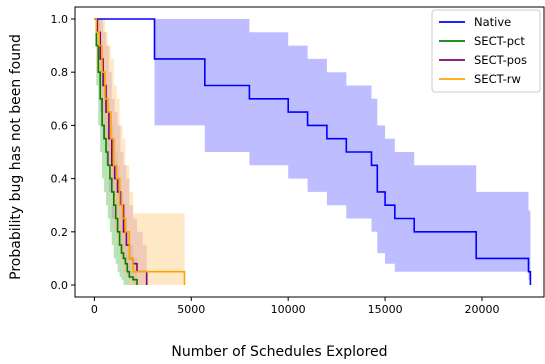  I want to click on y-tick-label: 0.2, so click(60, 232).